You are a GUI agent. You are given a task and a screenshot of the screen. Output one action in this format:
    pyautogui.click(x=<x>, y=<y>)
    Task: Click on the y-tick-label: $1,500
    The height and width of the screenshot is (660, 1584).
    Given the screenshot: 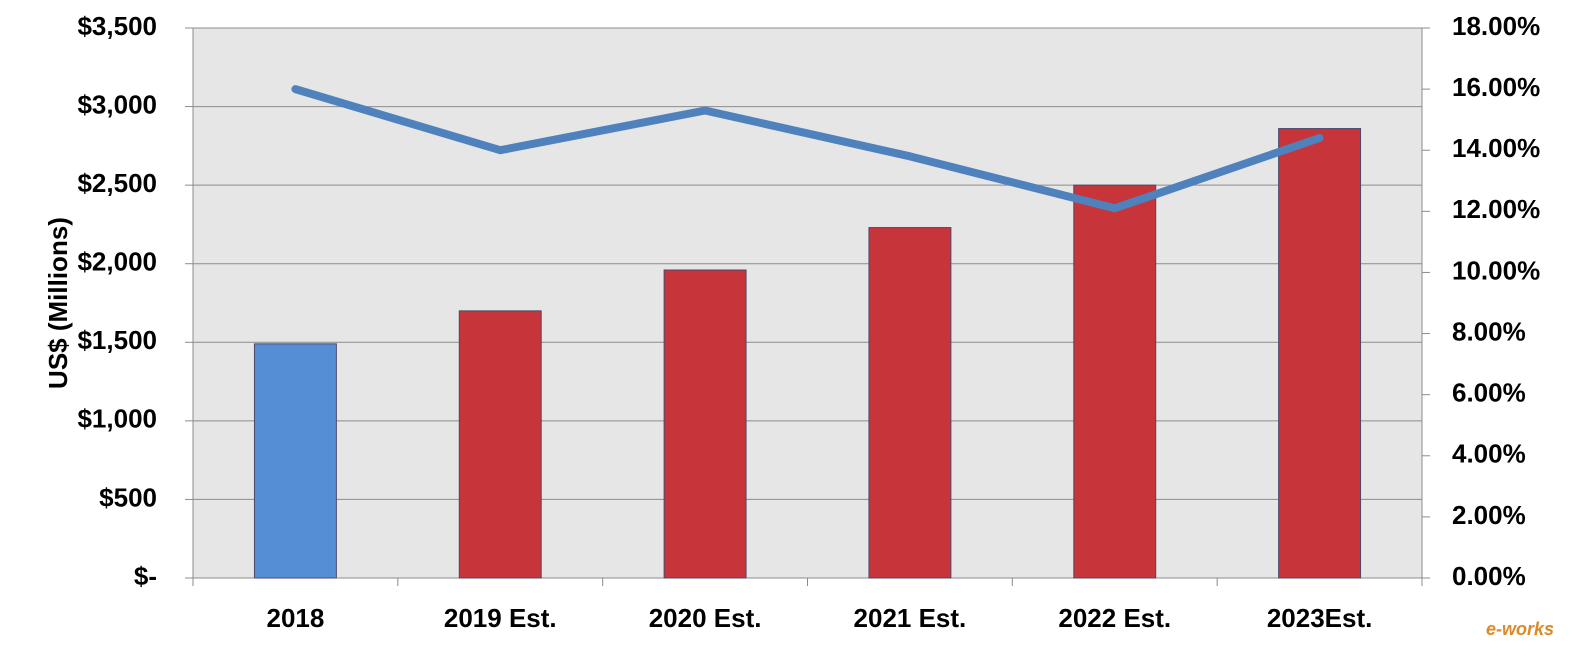 What is the action you would take?
    pyautogui.click(x=117, y=340)
    